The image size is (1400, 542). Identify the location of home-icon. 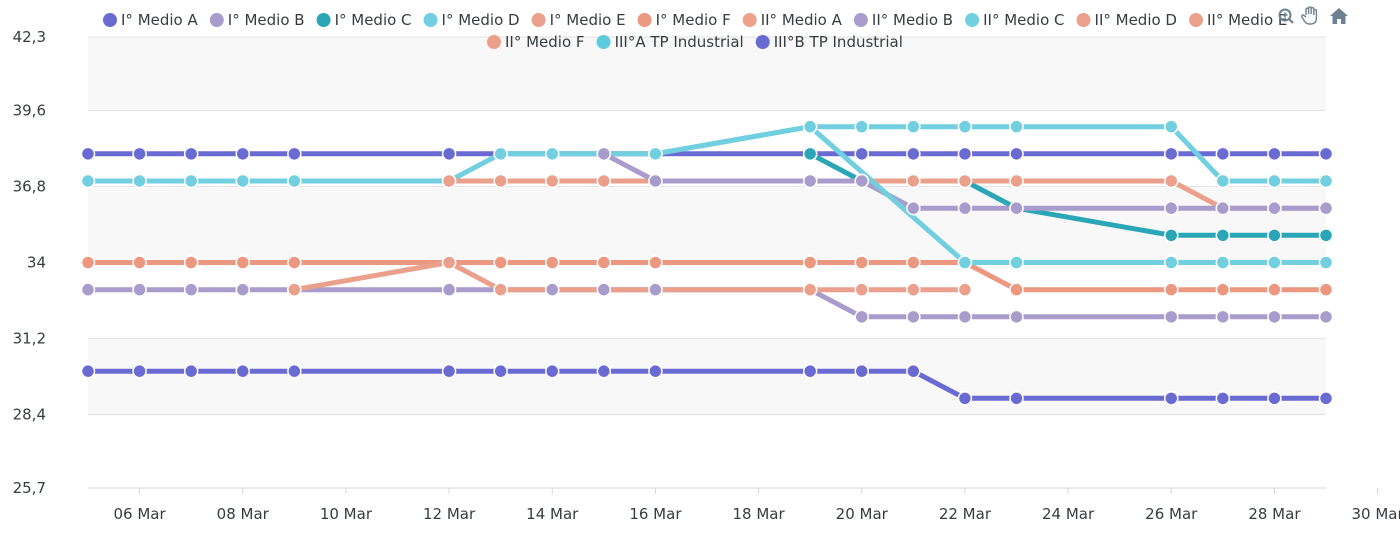
(1339, 16).